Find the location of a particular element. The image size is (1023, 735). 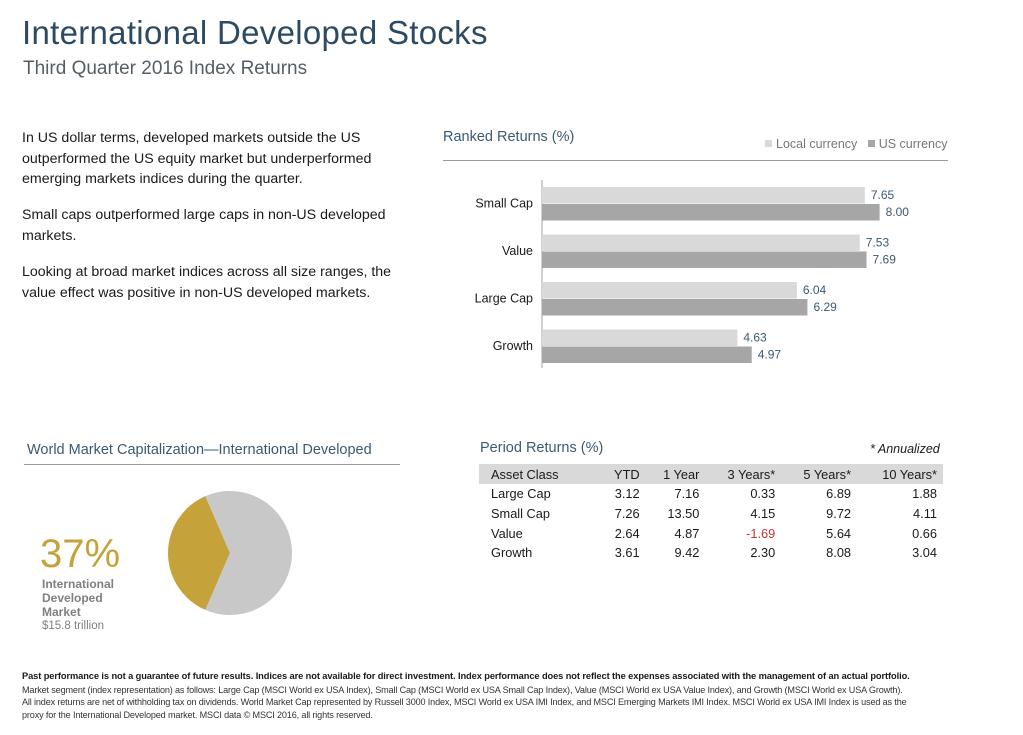

table-cell: Small Cap is located at coordinates (521, 514).